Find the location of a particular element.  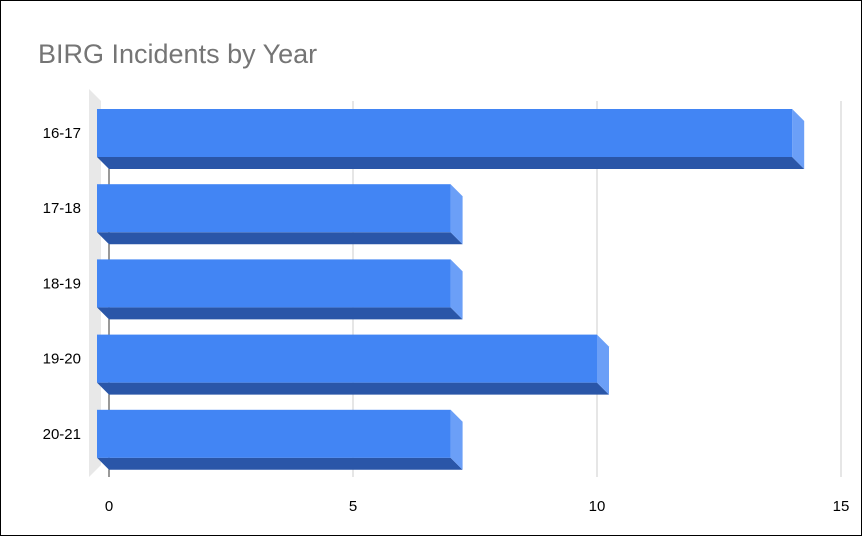

x-tick-label: 0 is located at coordinates (109, 506).